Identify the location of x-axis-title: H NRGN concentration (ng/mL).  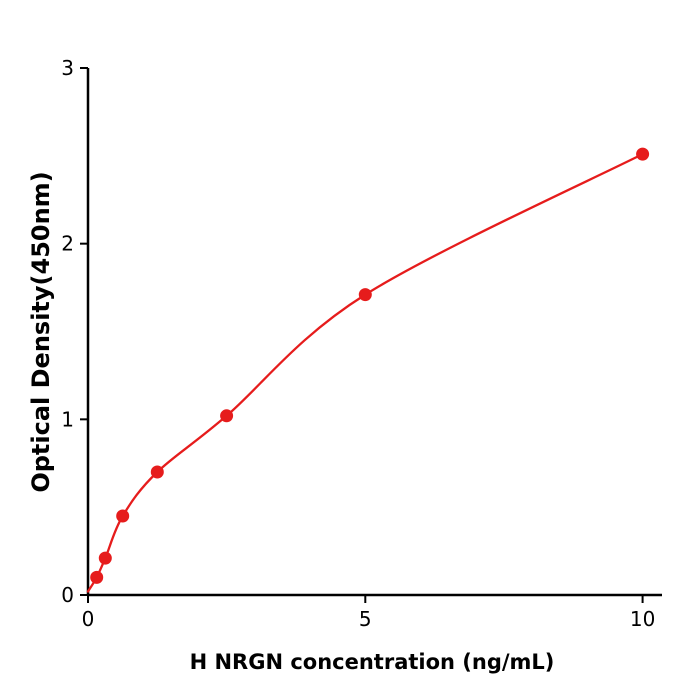
(372, 662).